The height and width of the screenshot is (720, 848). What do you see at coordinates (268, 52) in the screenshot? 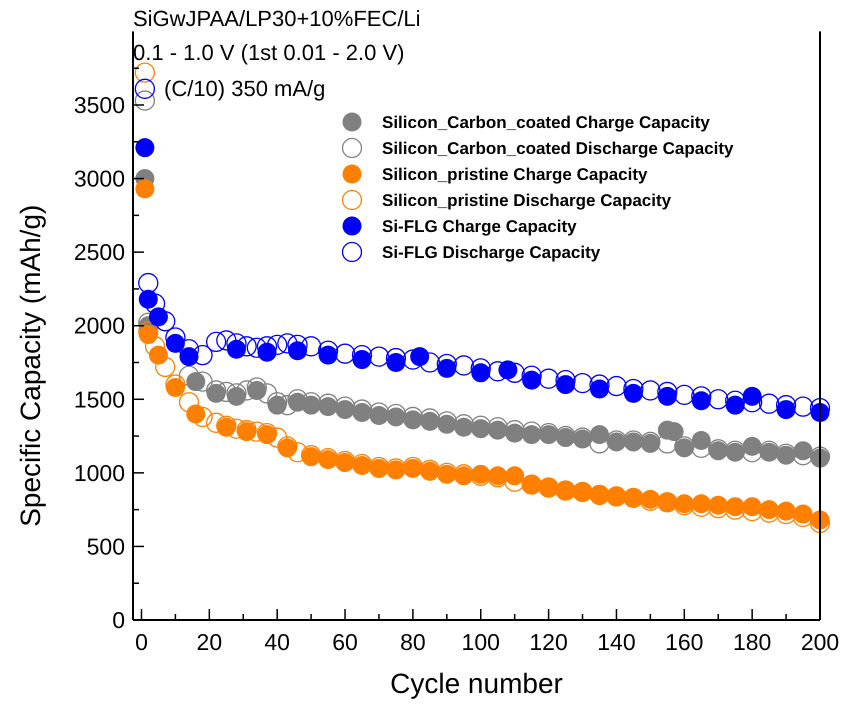
I see `chart-subtitle: 0.1 - 1.0 V (1st 0.01 - 2.0 V)` at bounding box center [268, 52].